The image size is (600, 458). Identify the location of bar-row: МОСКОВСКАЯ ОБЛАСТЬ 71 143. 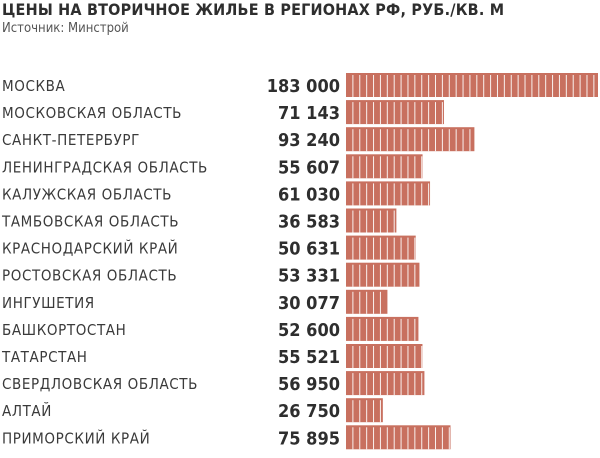
(223, 112).